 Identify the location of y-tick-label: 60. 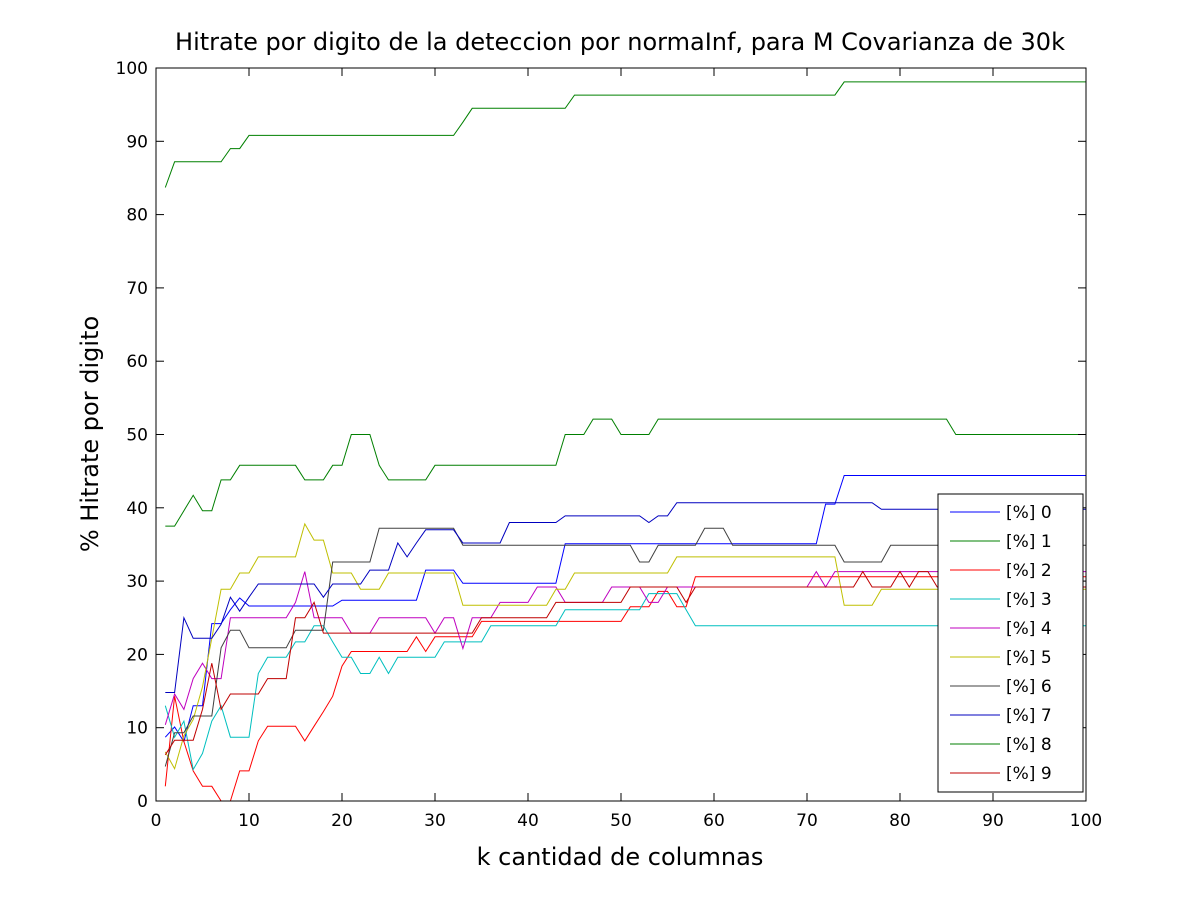
(137, 362).